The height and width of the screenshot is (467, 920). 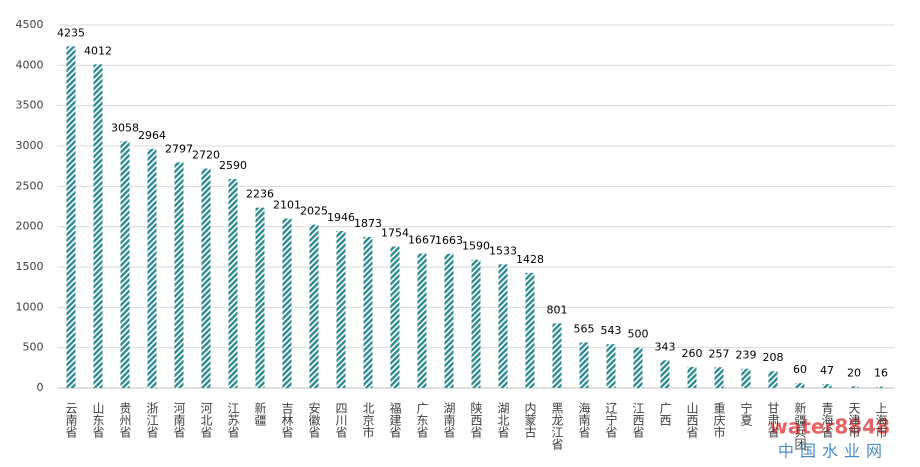 I want to click on x-tick-label: 江西省, so click(x=638, y=420).